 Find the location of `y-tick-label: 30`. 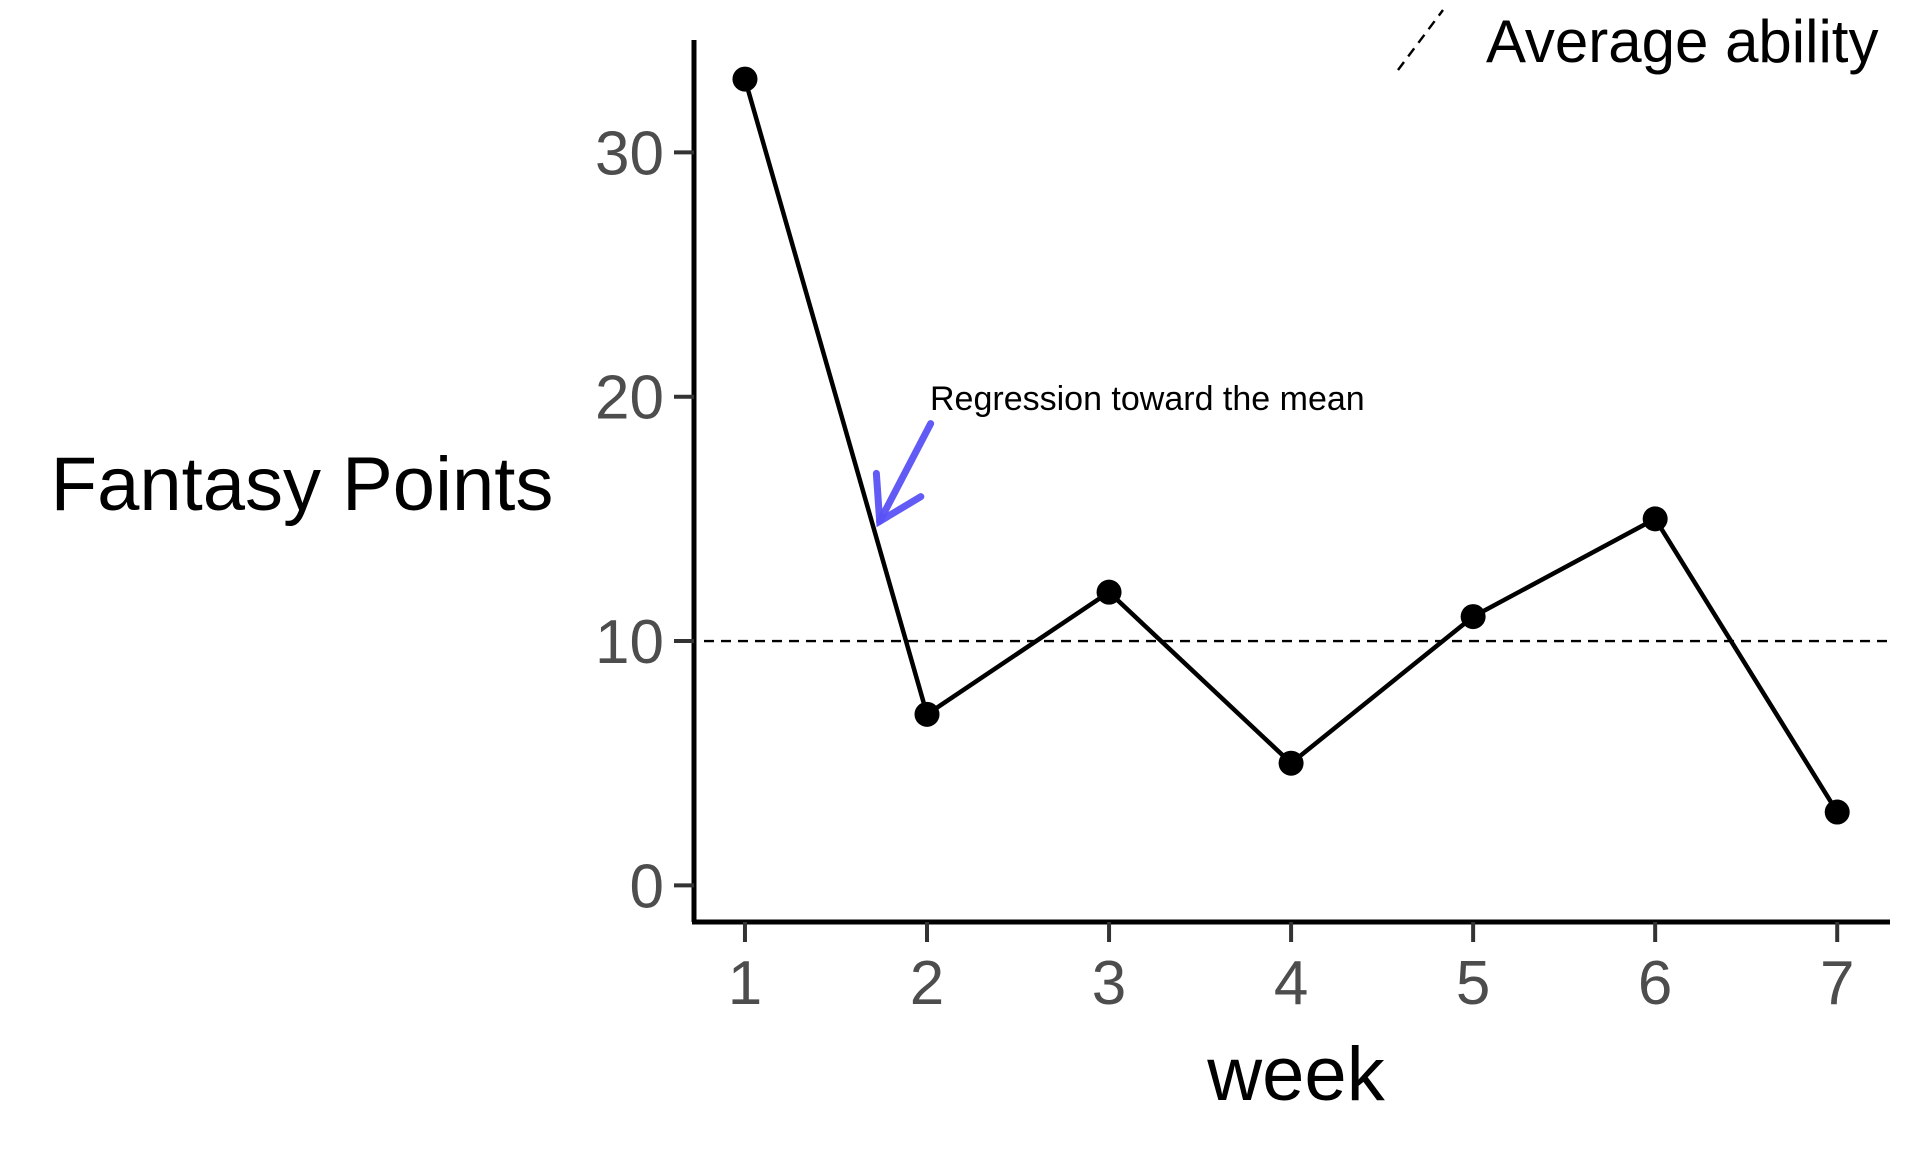

y-tick-label: 30 is located at coordinates (629, 153).